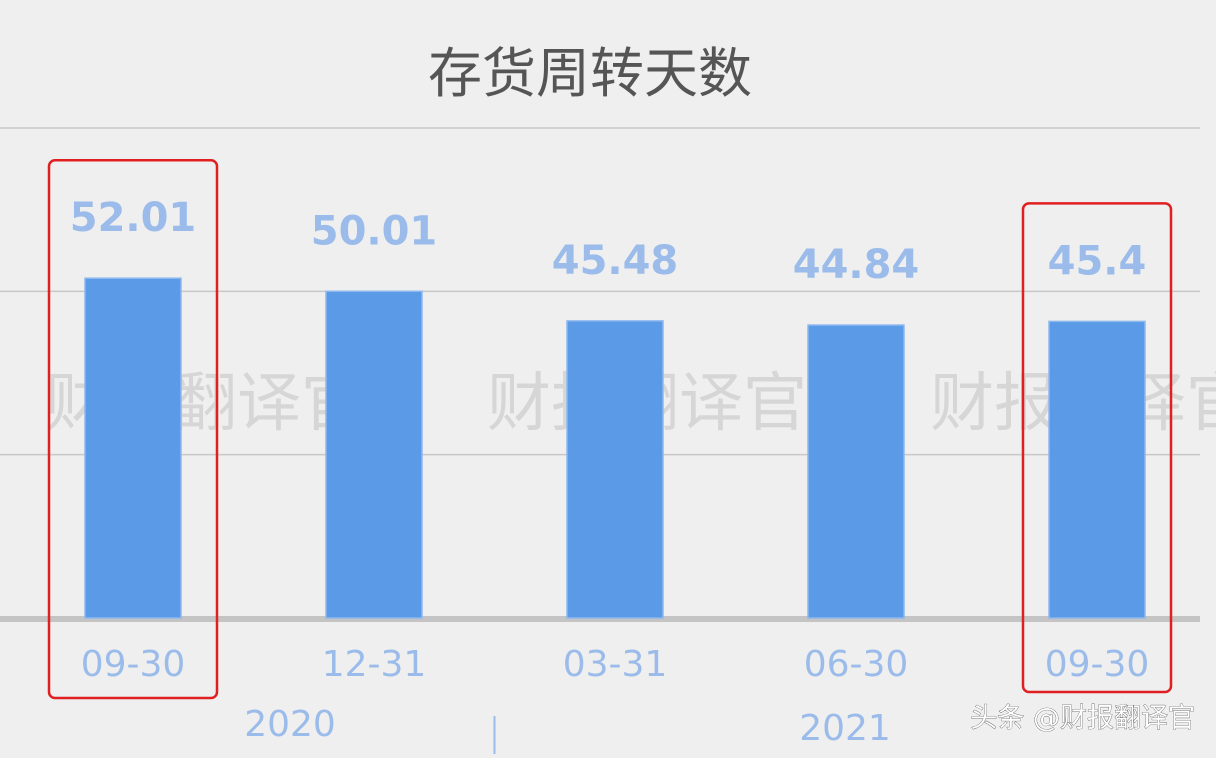 Image resolution: width=1216 pixels, height=758 pixels. I want to click on chart-title: 存货周转天数, so click(590, 73).